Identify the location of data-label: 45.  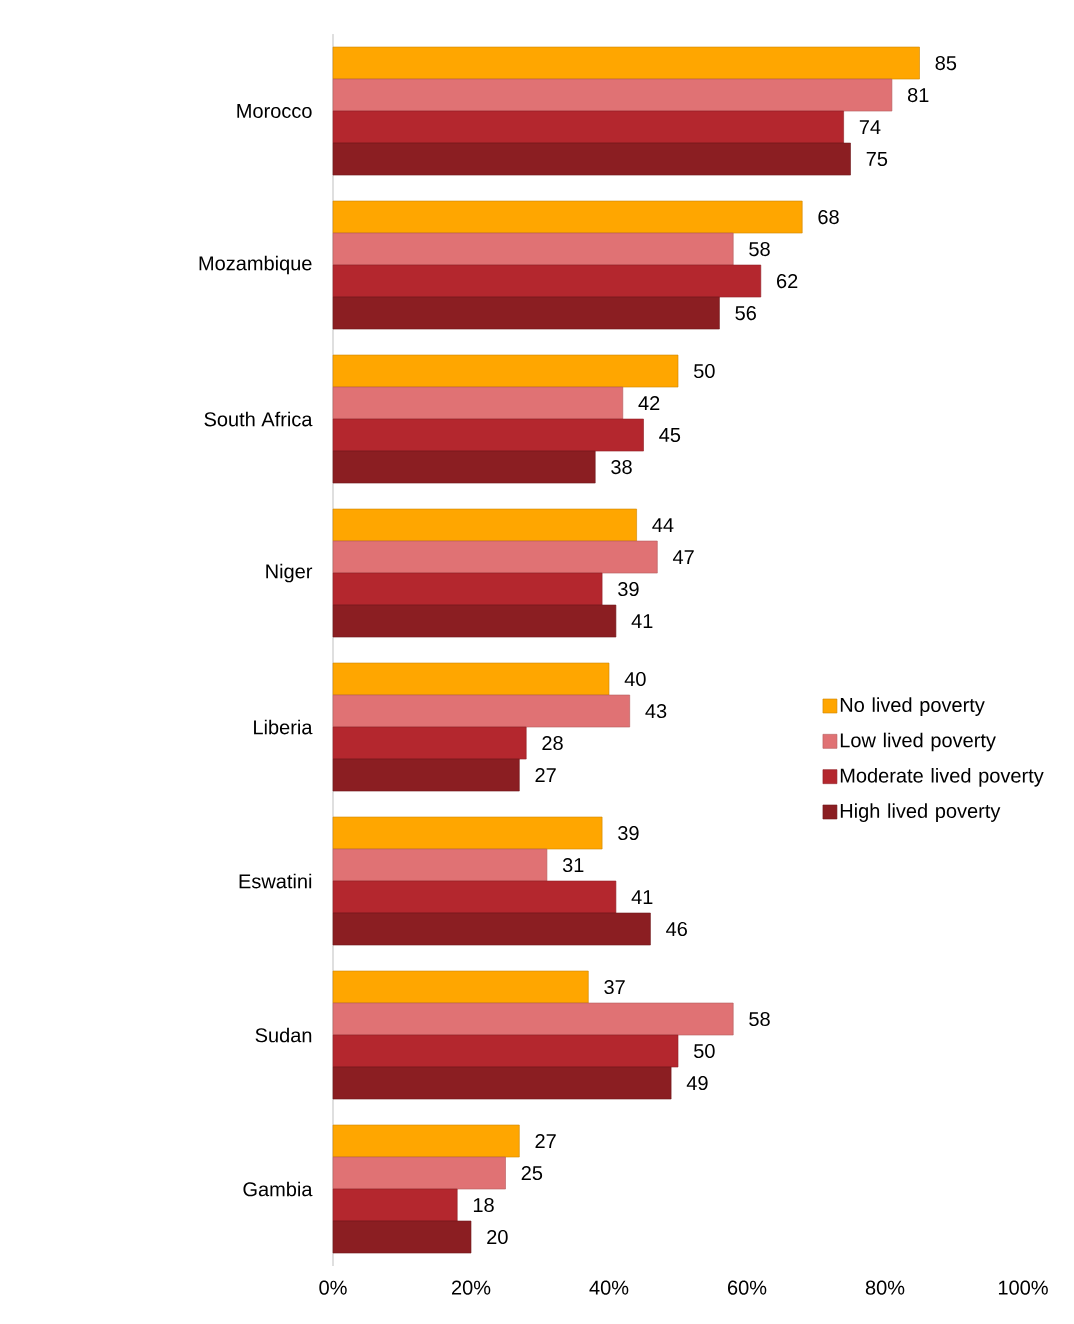
(670, 435).